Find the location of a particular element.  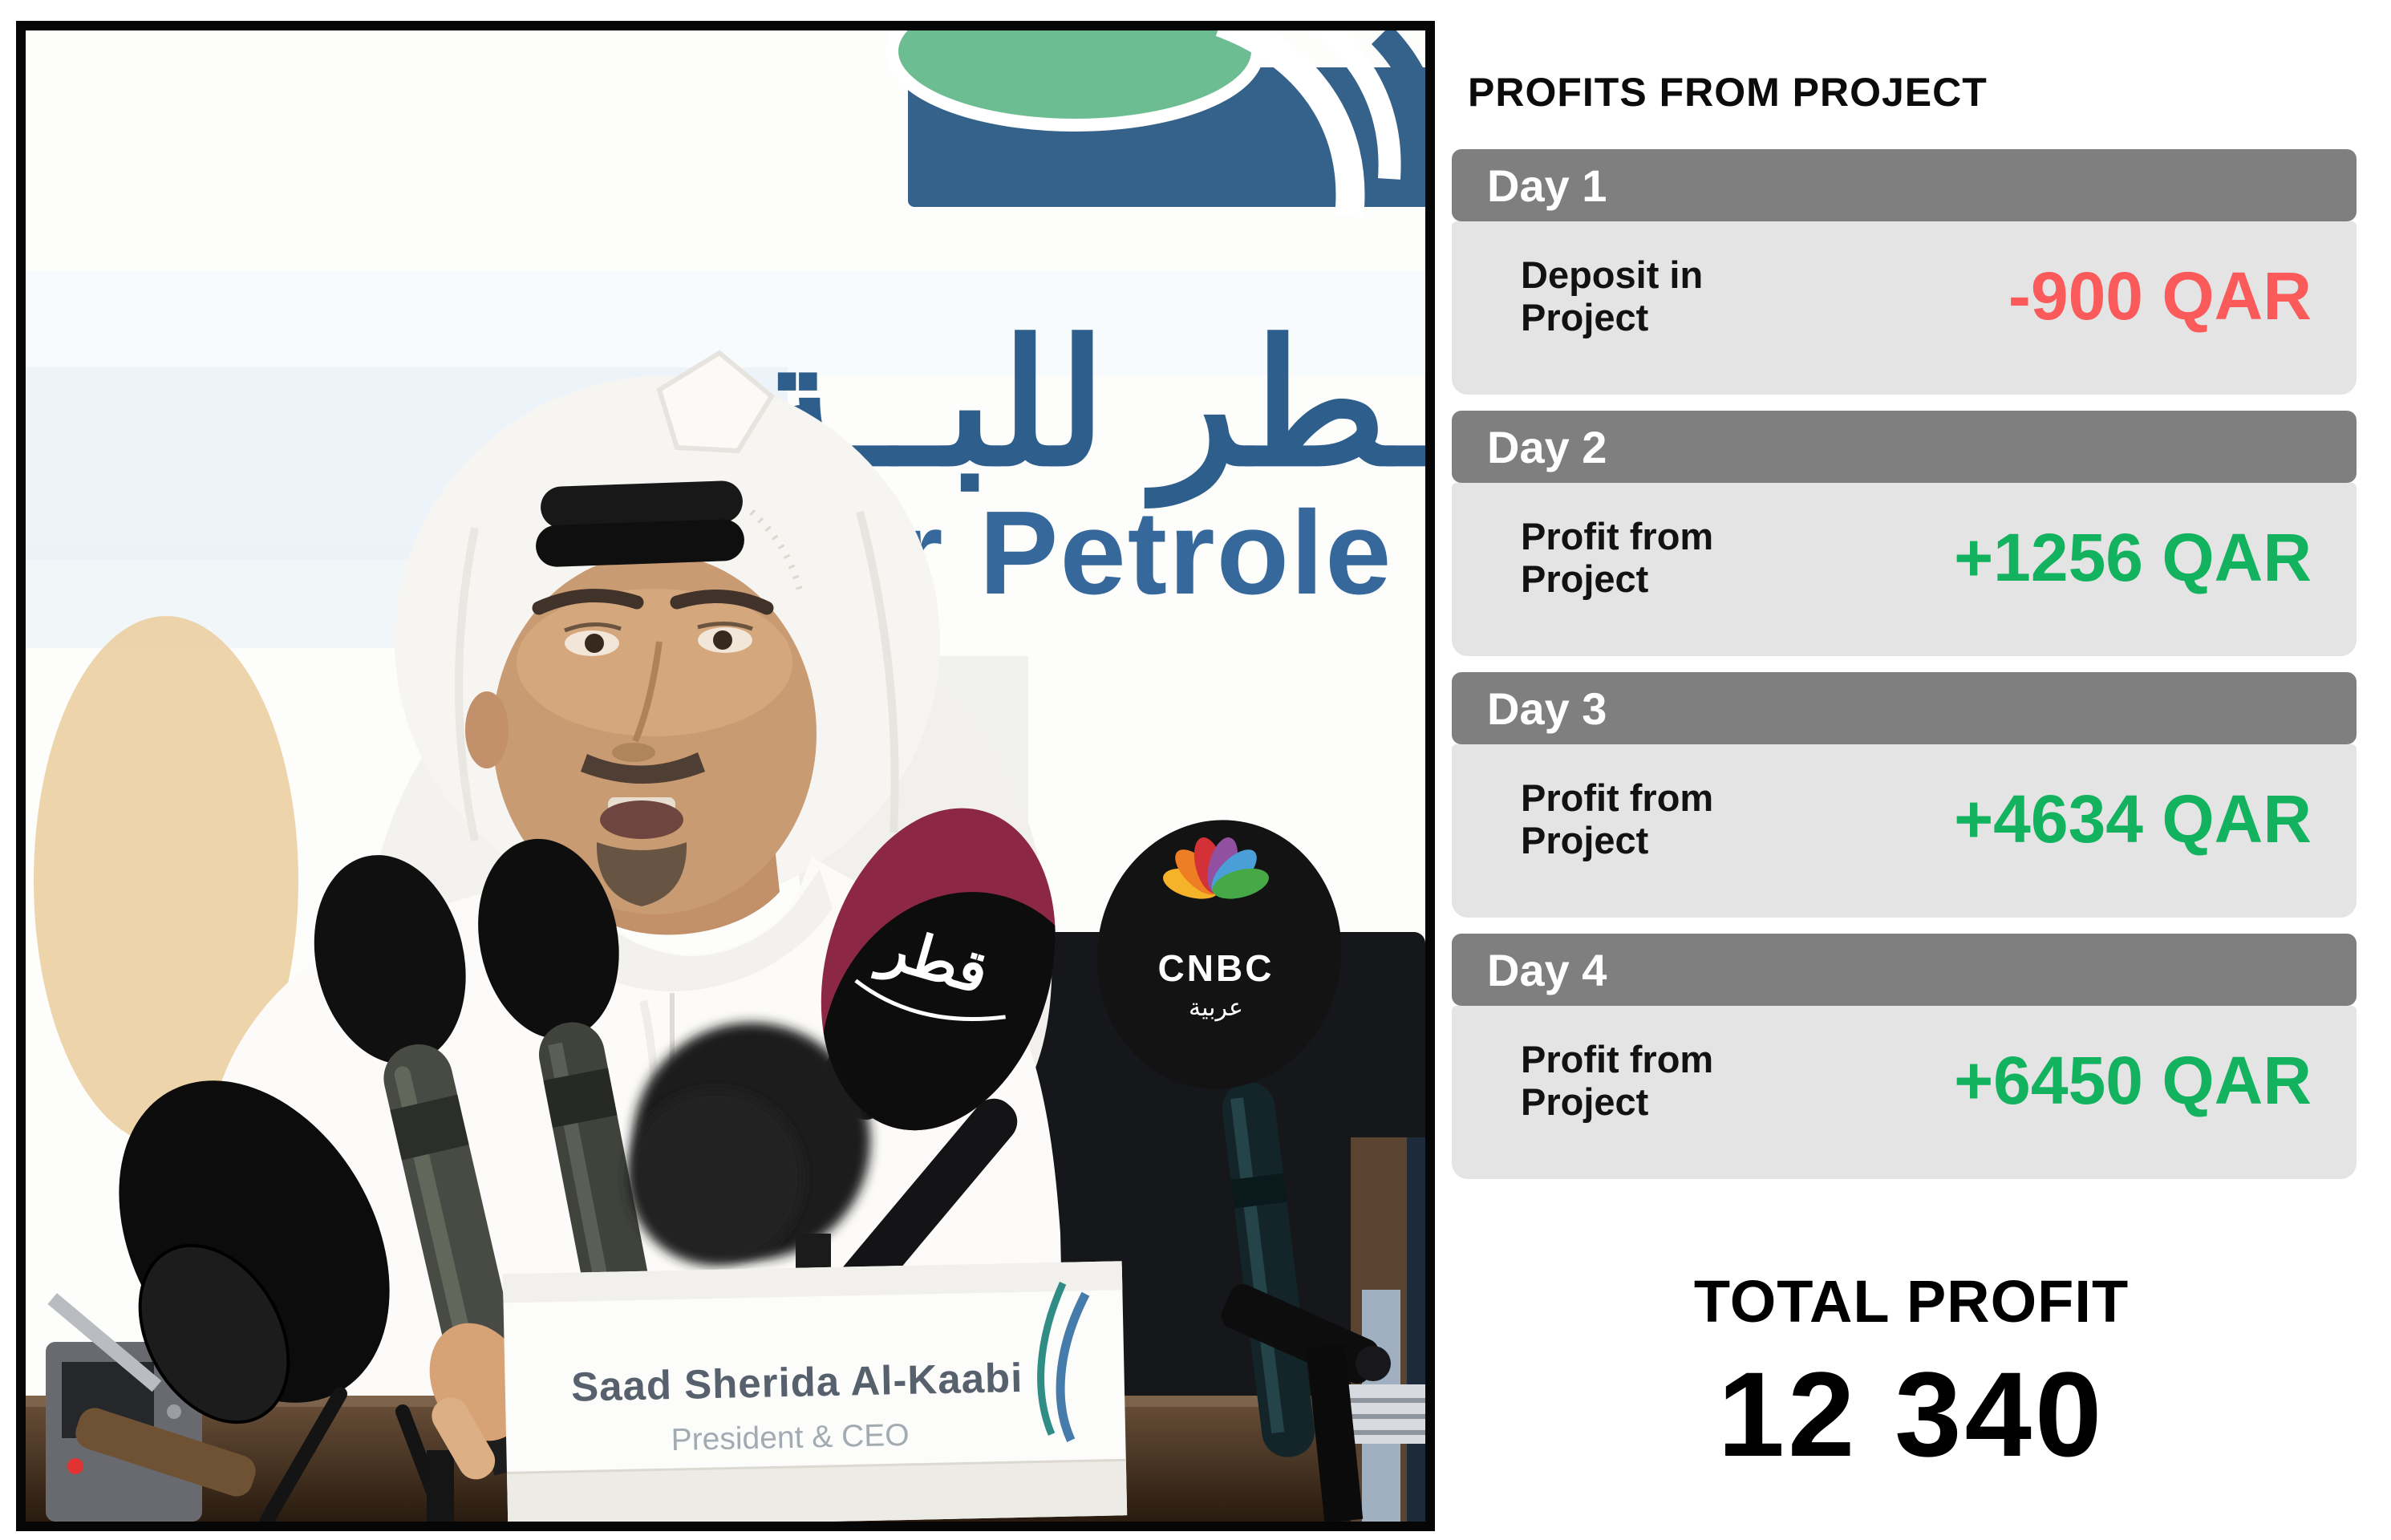

goatee is located at coordinates (641, 874).